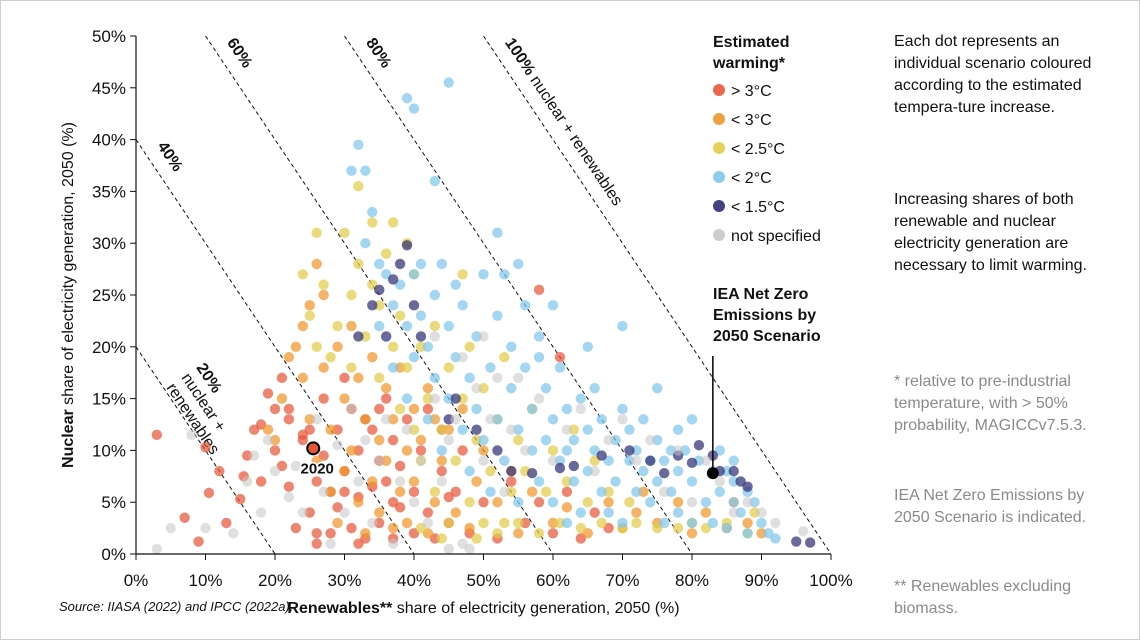  I want to click on sum-line-label-80: 80%, so click(378, 53).